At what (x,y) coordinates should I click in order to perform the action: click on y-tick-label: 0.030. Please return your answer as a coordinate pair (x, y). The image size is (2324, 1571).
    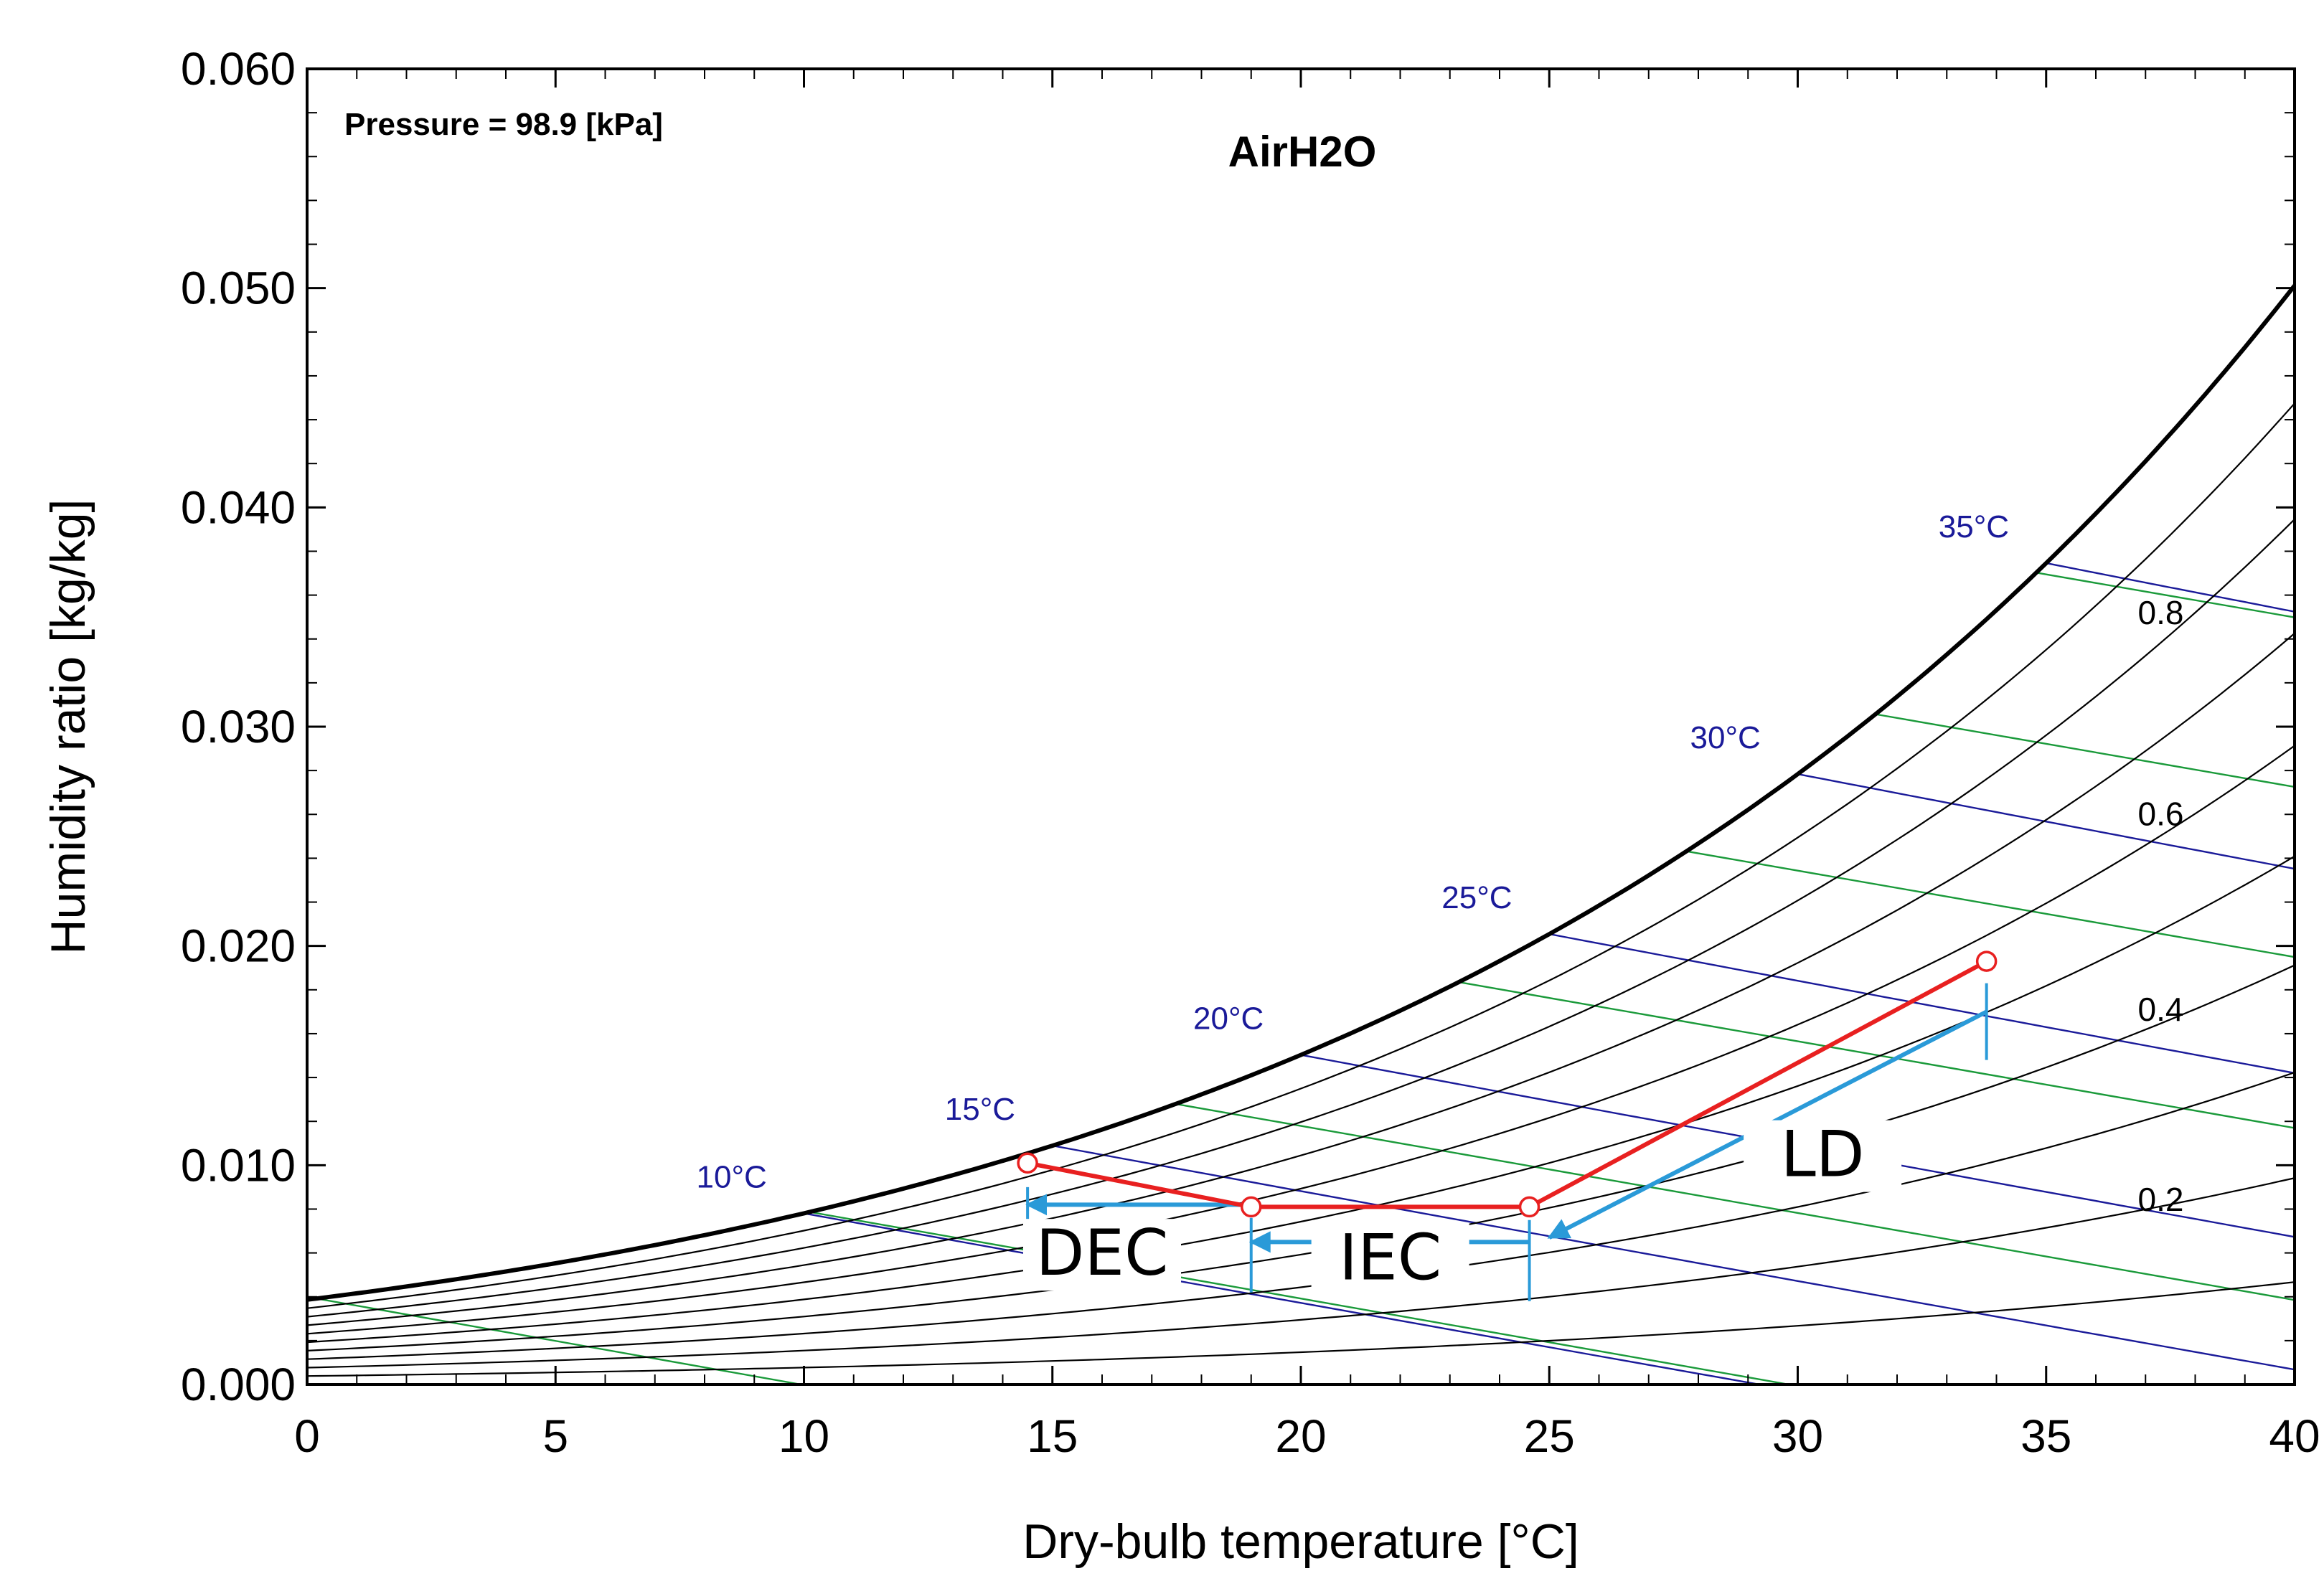
    Looking at the image, I should click on (238, 727).